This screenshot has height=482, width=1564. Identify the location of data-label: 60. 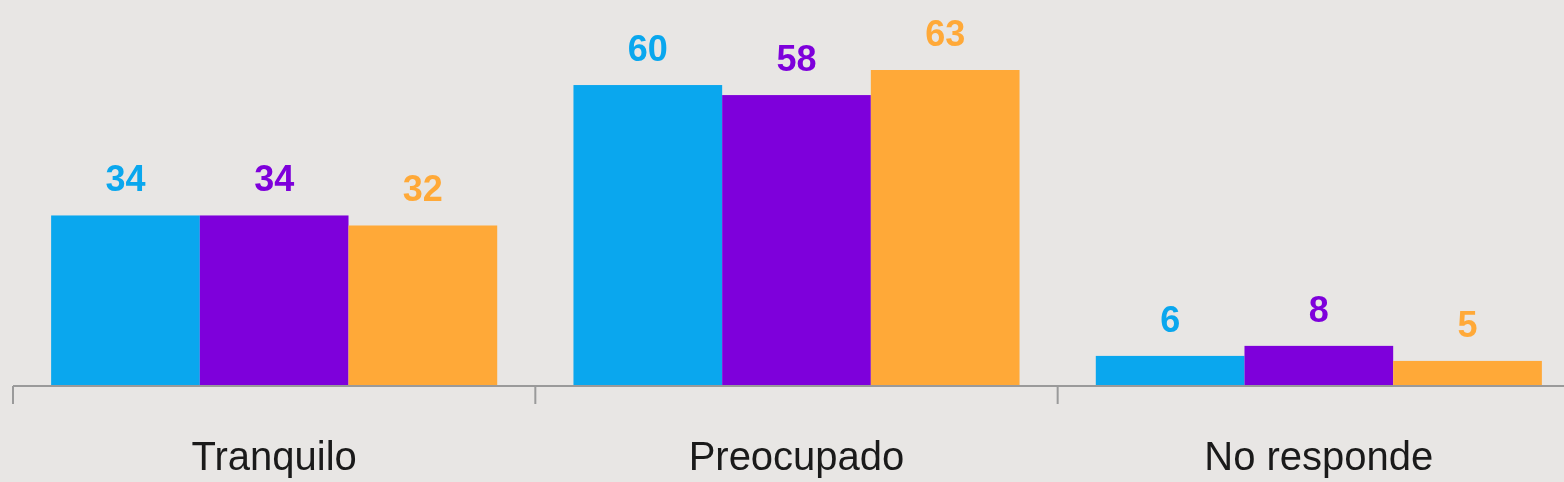
(647, 49).